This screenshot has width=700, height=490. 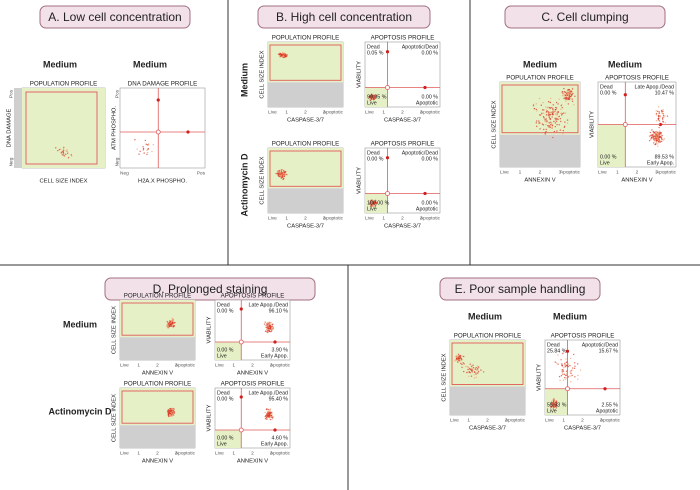 What do you see at coordinates (201, 173) in the screenshot?
I see `x-end-label: Pos` at bounding box center [201, 173].